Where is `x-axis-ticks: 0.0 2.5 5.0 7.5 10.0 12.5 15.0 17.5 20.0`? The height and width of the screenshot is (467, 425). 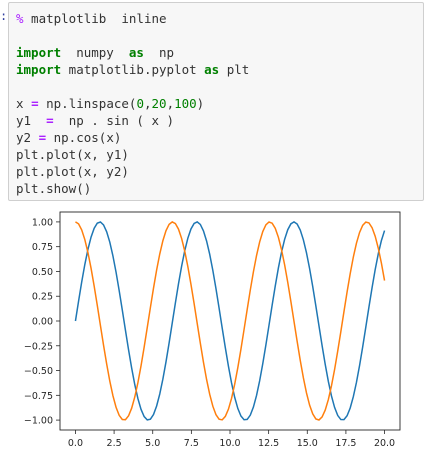 x-axis-ticks: 0.0 2.5 5.0 7.5 10.0 12.5 15.0 17.5 20.0 is located at coordinates (231, 439).